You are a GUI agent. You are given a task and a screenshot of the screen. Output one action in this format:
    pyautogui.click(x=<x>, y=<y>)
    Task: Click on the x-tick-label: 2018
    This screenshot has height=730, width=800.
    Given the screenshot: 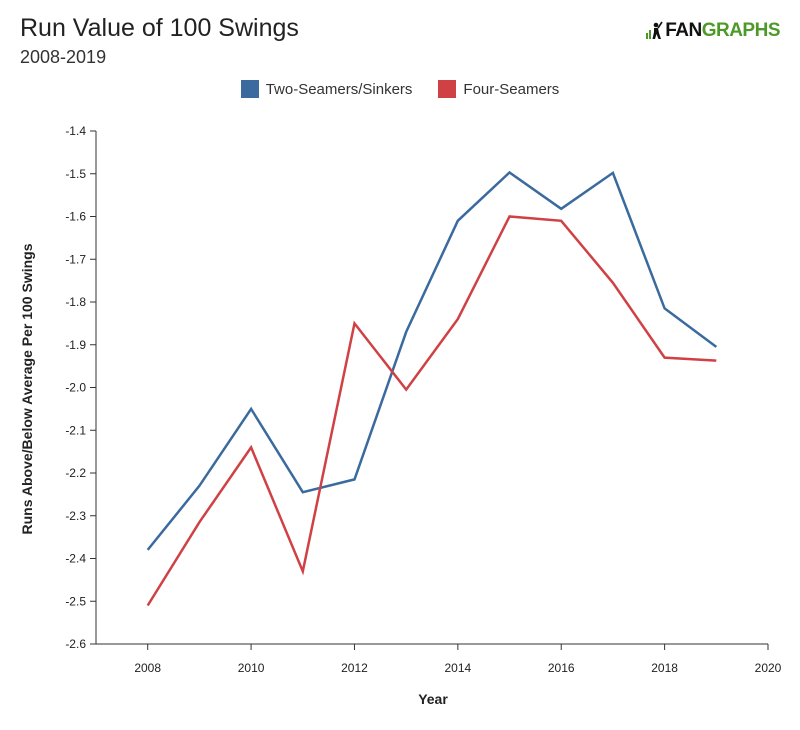 What is the action you would take?
    pyautogui.click(x=664, y=668)
    